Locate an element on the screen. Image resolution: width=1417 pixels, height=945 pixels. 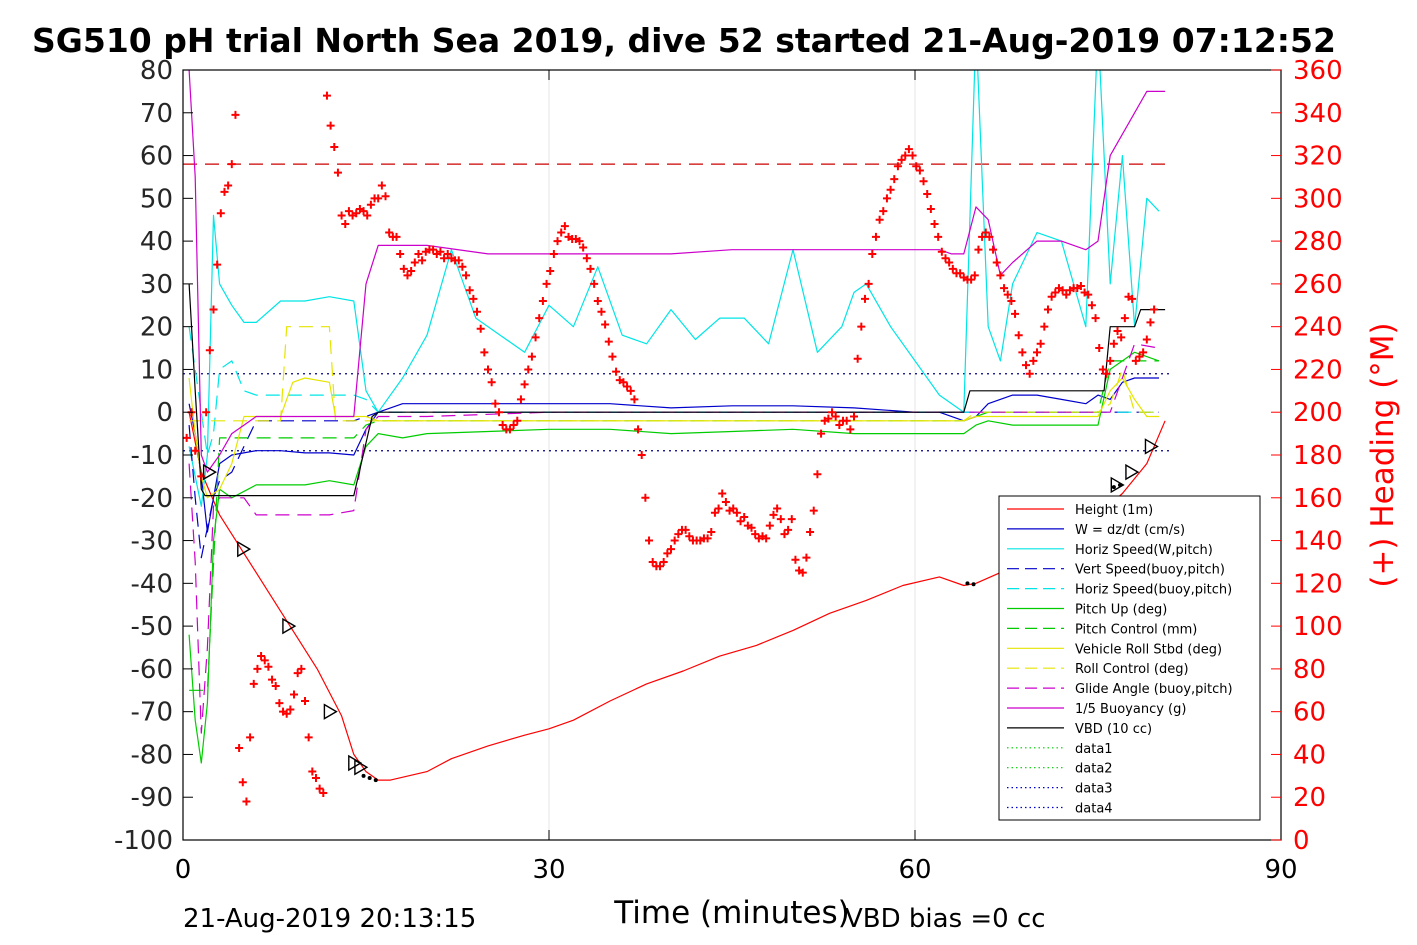
y-right-tick-label: 180 is located at coordinates (1318, 456).